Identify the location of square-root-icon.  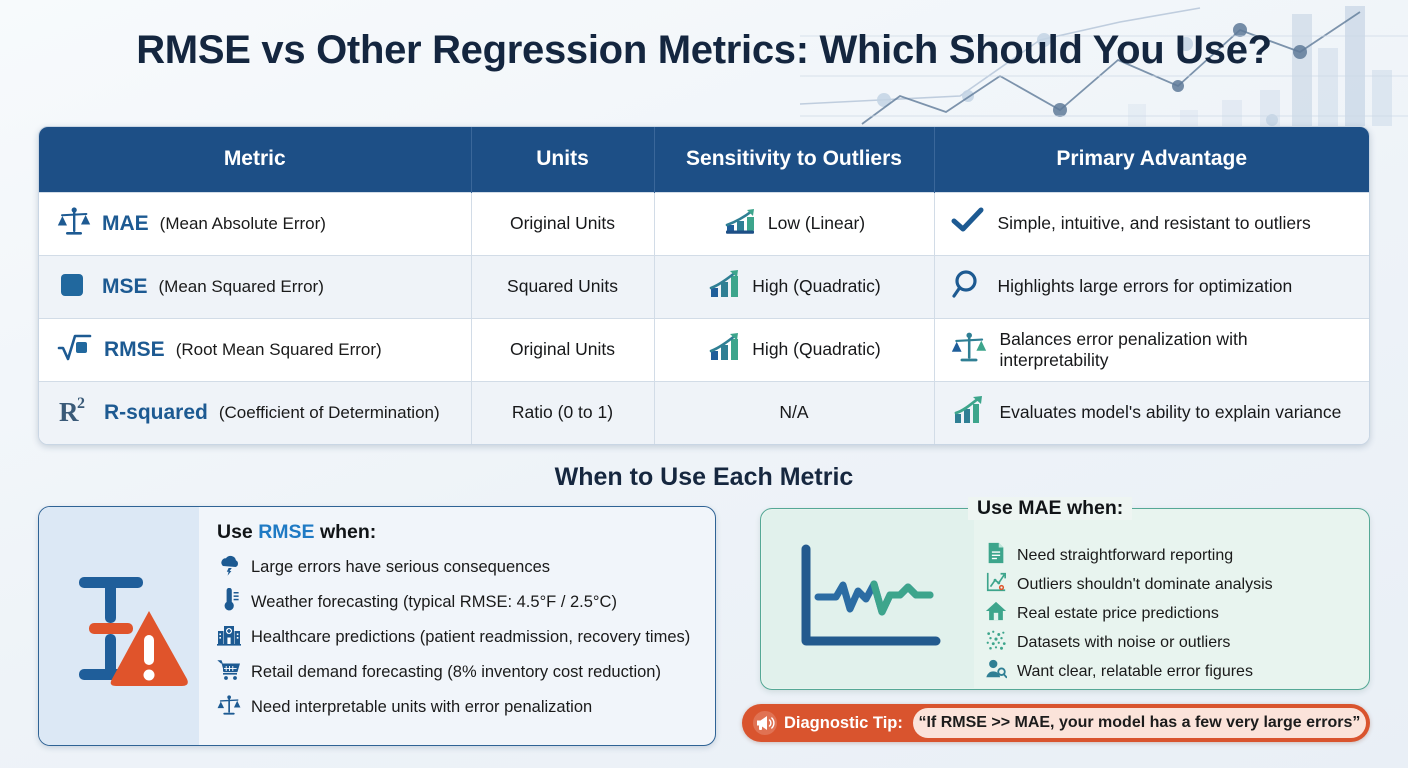
(75, 349).